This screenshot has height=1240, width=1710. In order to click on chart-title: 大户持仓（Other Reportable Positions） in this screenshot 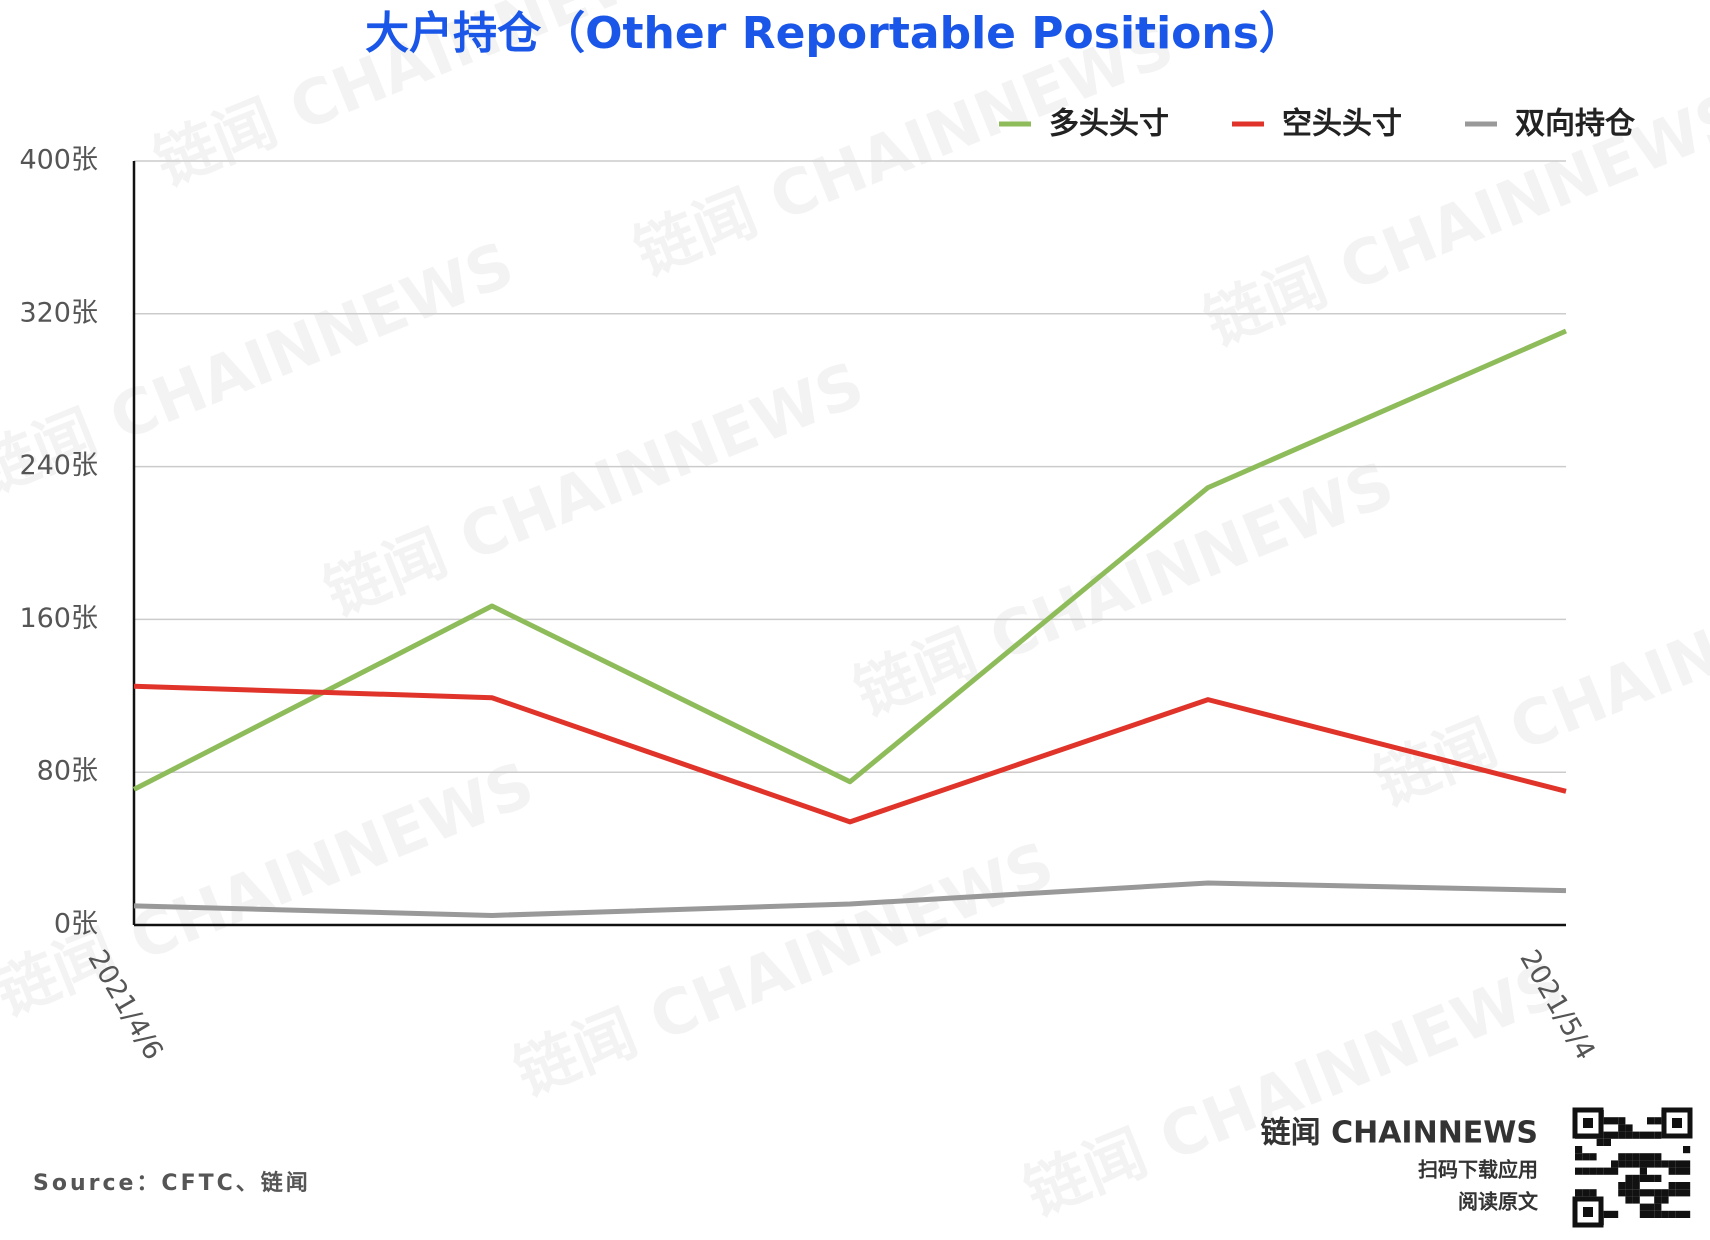, I will do `click(834, 33)`.